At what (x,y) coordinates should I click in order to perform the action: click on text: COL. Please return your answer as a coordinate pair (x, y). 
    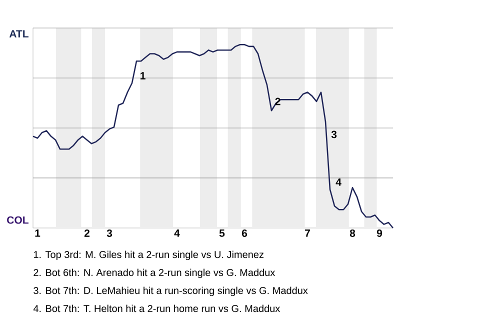
    Looking at the image, I should click on (17, 220).